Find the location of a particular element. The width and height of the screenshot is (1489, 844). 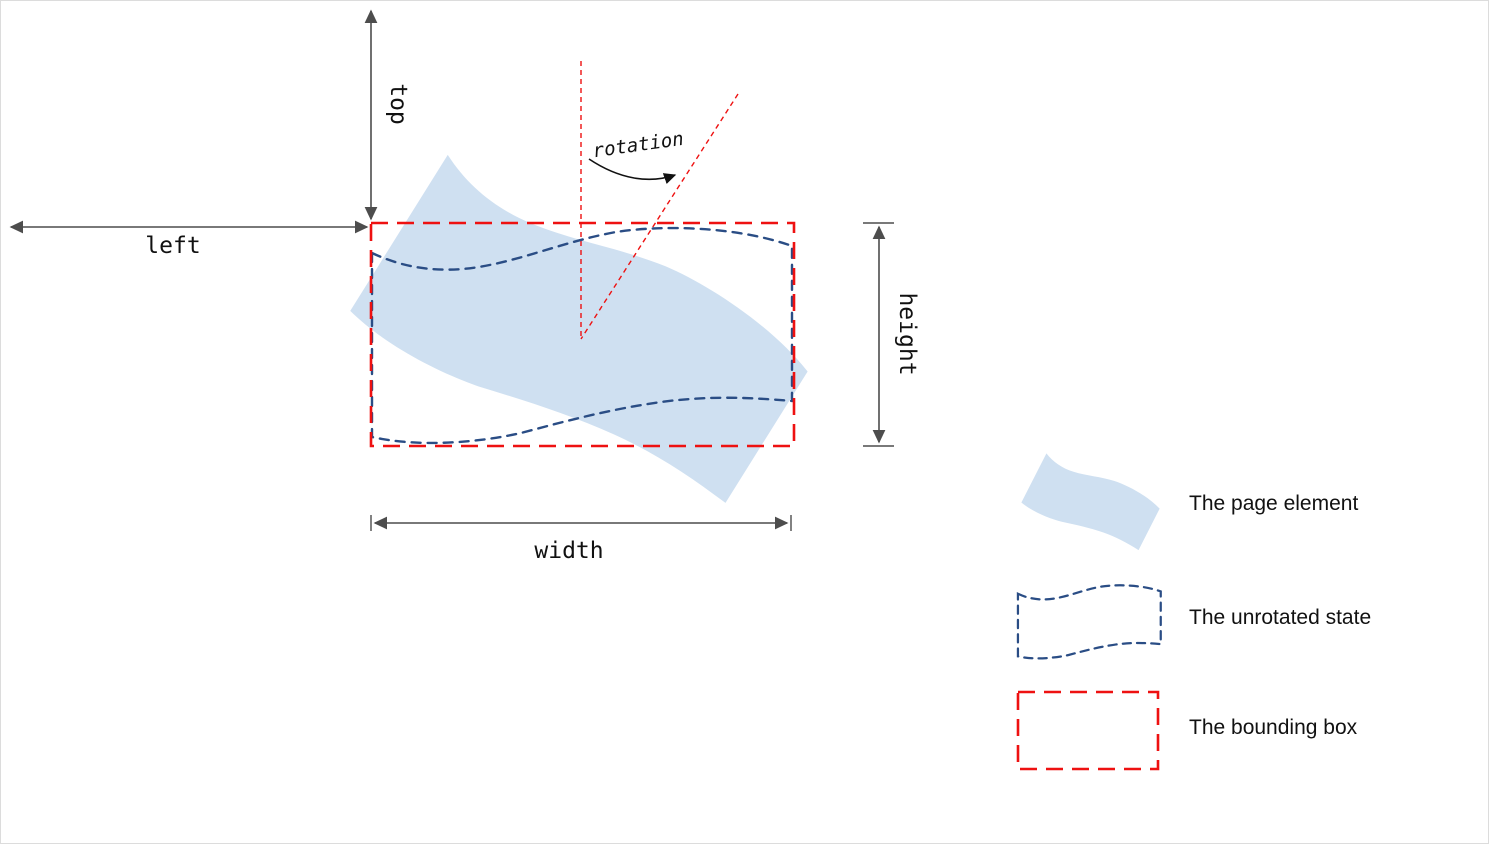

top-arrow: top is located at coordinates (387, 115).